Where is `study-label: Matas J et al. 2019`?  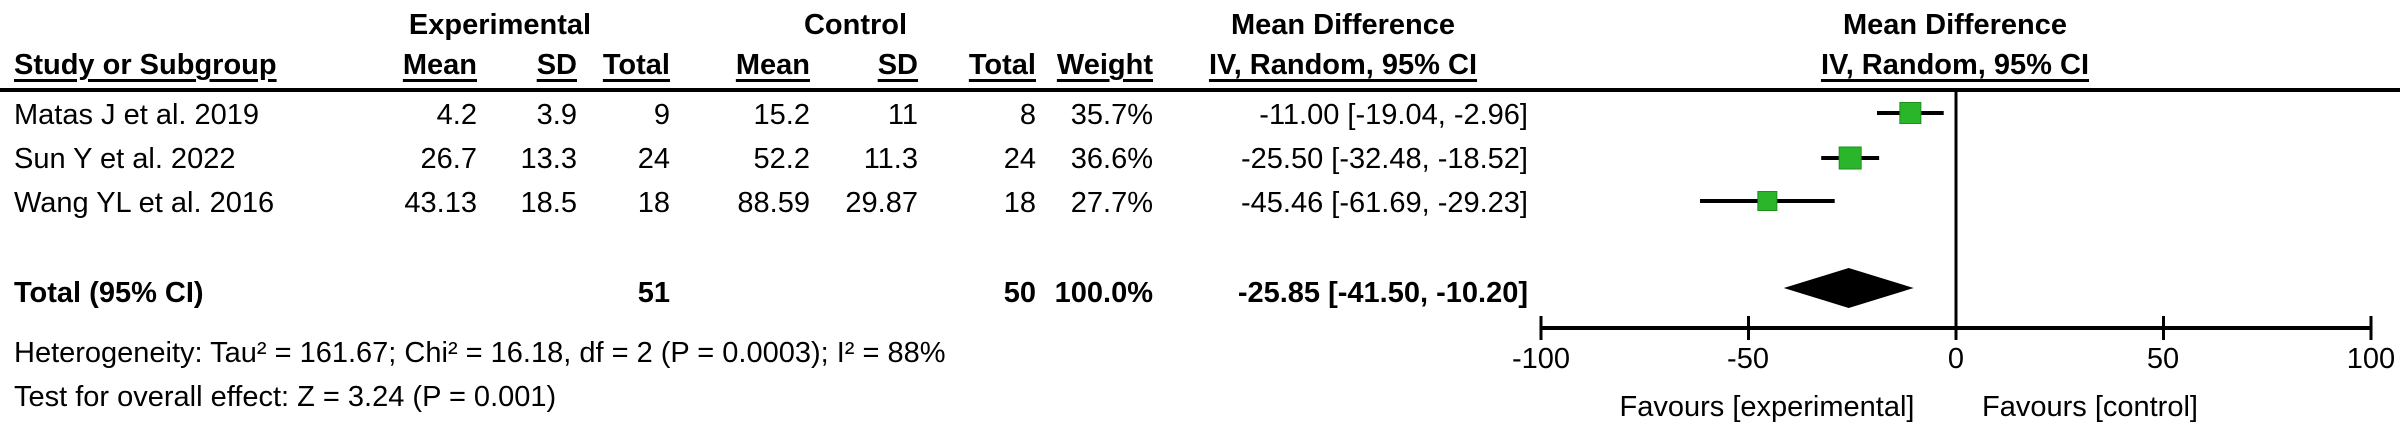 study-label: Matas J et al. 2019 is located at coordinates (137, 115).